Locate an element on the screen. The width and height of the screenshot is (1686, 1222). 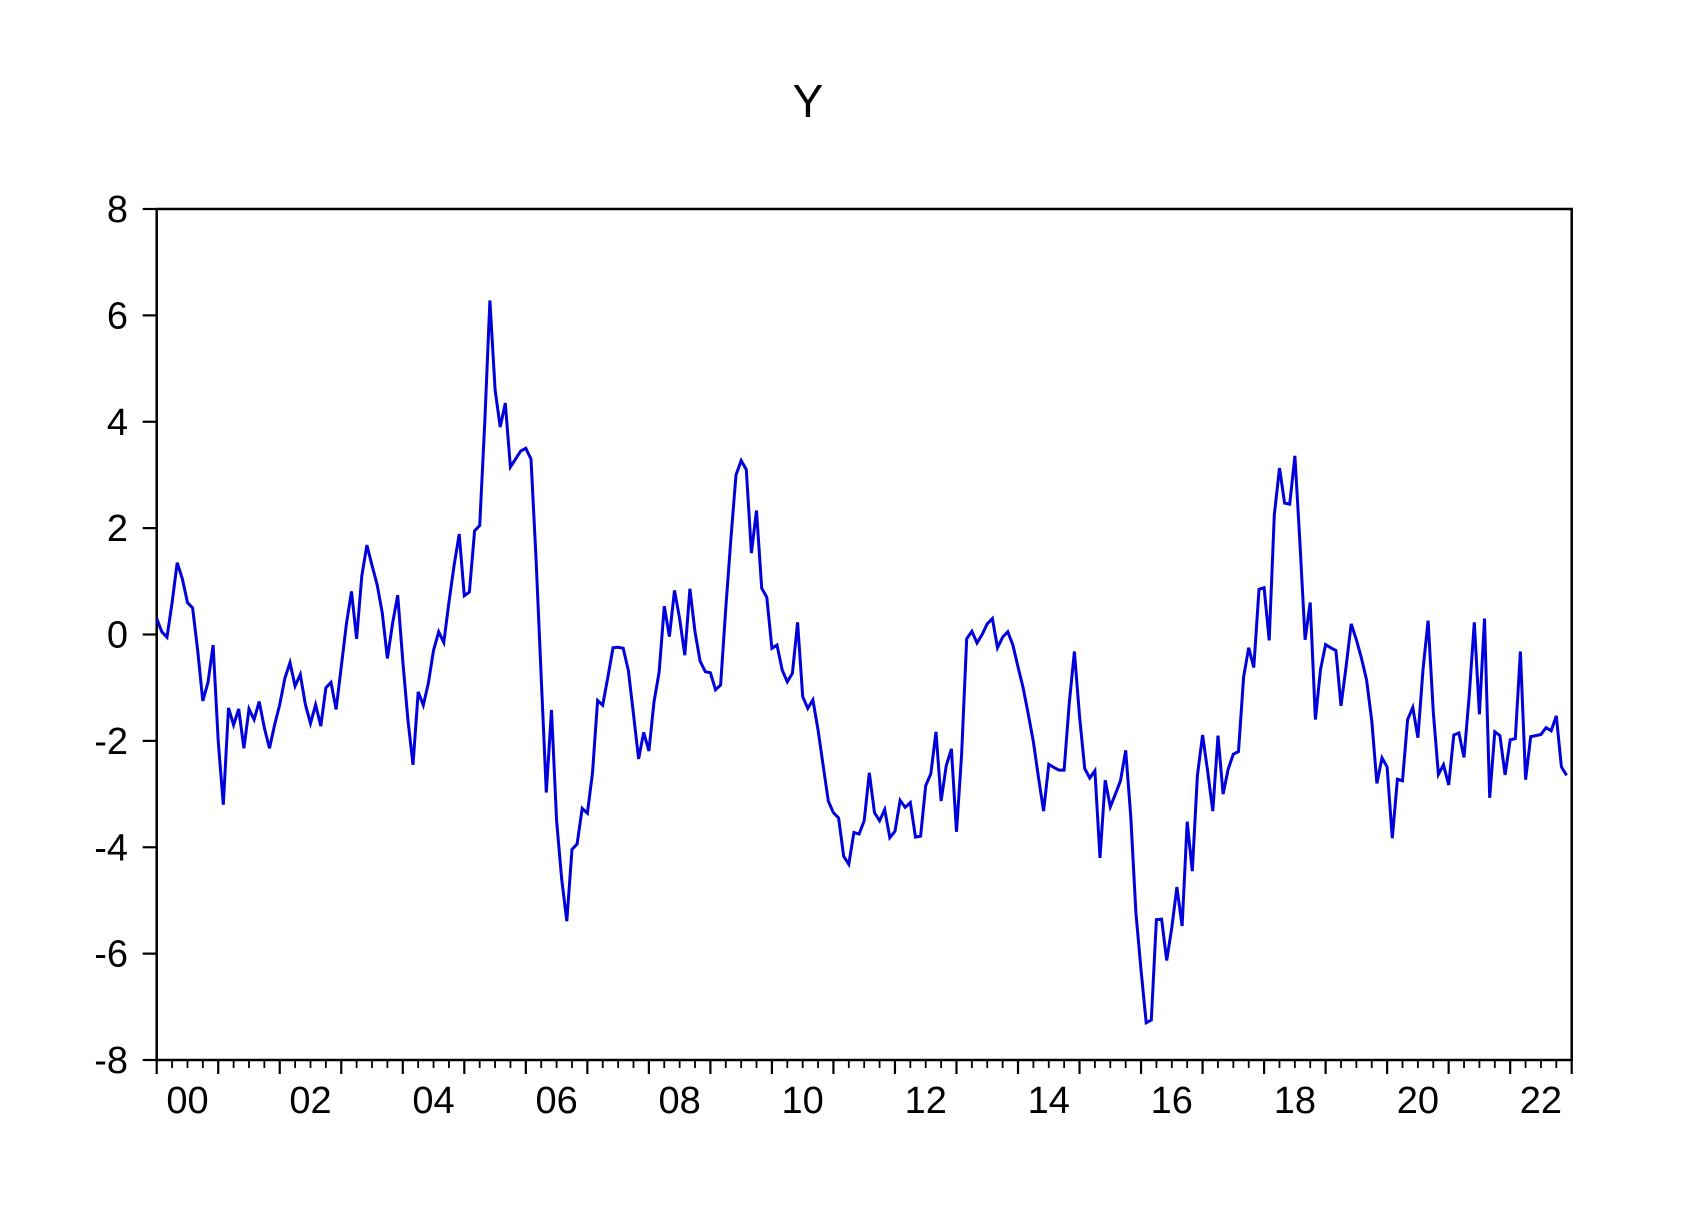
x-tick-label: 10 is located at coordinates (803, 1101).